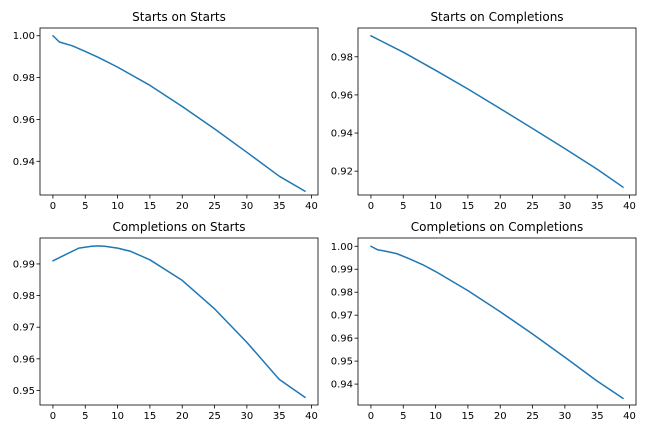 The height and width of the screenshot is (432, 648). Describe the element at coordinates (497, 227) in the screenshot. I see `subplot-title: Completions on Completions` at that location.